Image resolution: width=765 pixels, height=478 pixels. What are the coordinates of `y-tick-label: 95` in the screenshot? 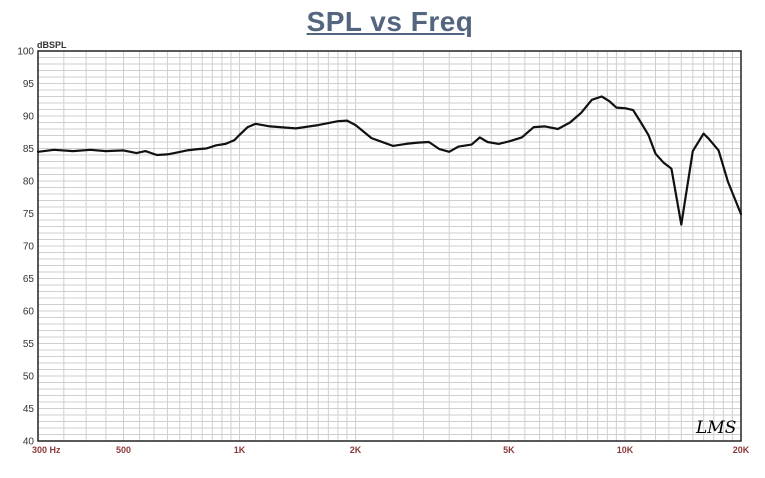 It's located at (29, 84).